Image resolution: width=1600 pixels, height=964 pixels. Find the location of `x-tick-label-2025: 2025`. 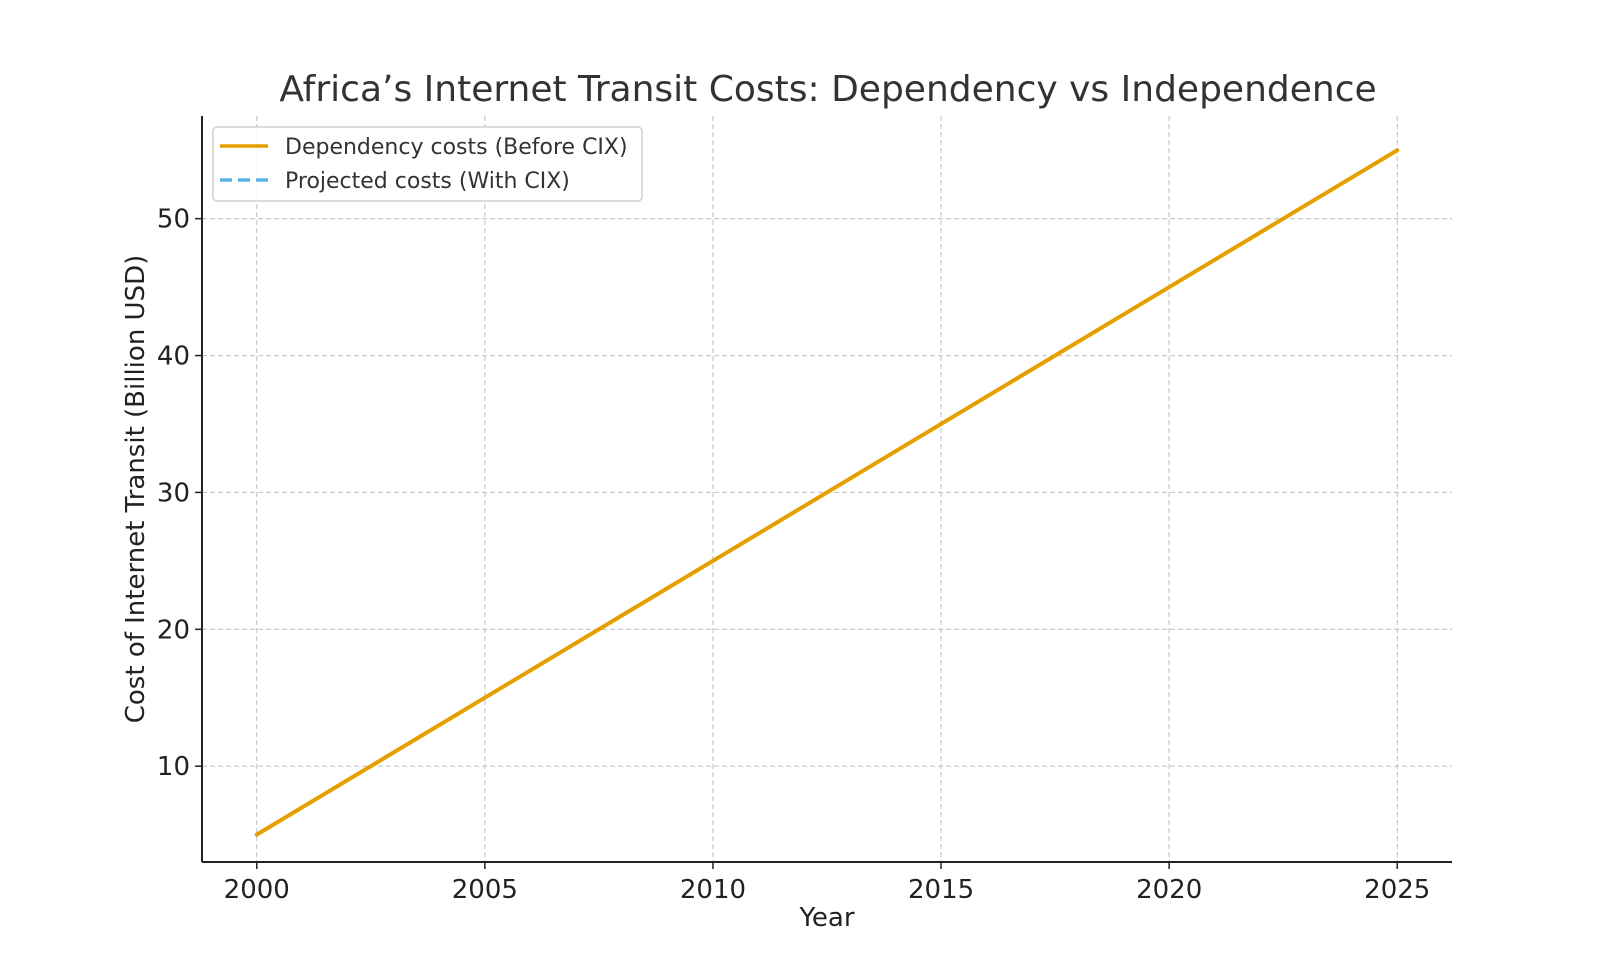

x-tick-label-2025: 2025 is located at coordinates (1397, 890).